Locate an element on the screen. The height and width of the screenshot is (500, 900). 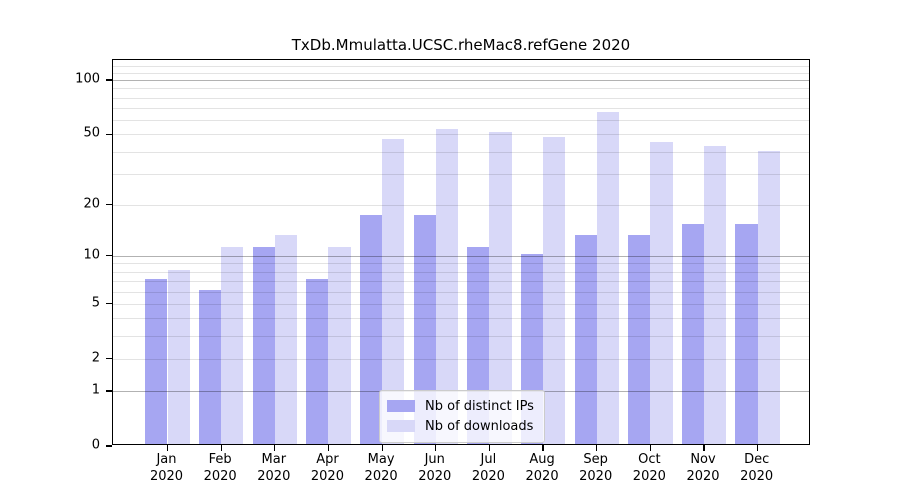
x-tick-label: Feb 2020 is located at coordinates (220, 468).